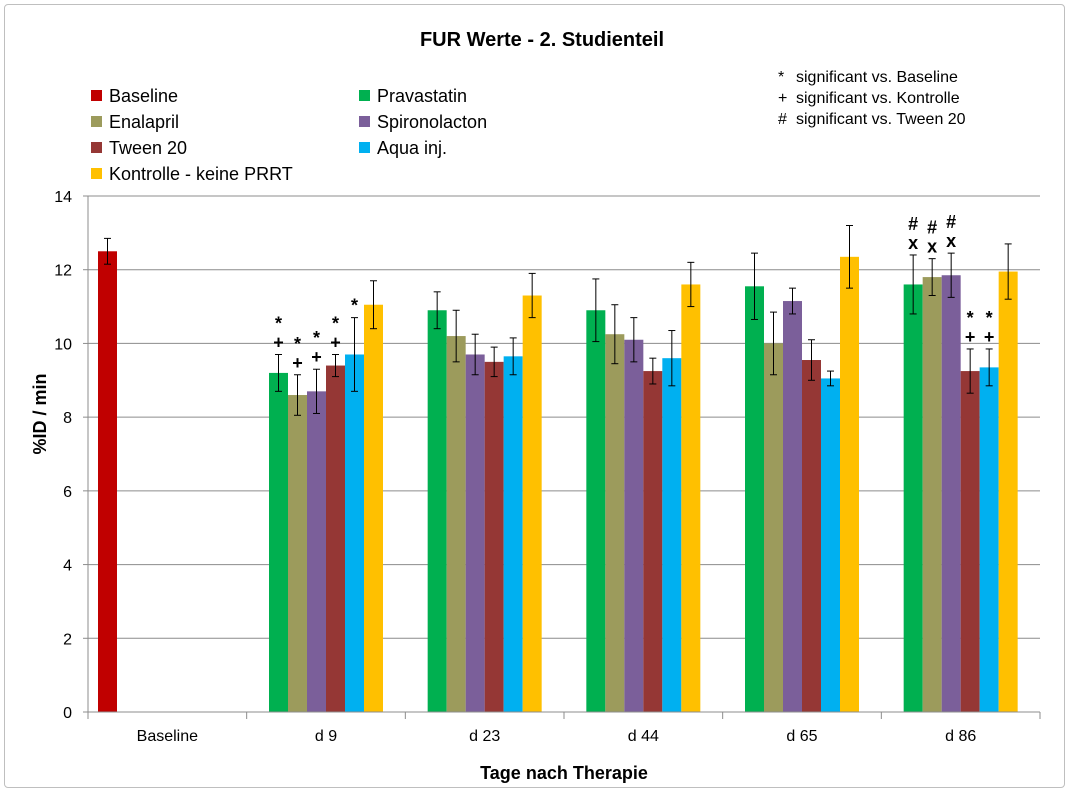  What do you see at coordinates (67, 566) in the screenshot?
I see `y-tick-label: 4` at bounding box center [67, 566].